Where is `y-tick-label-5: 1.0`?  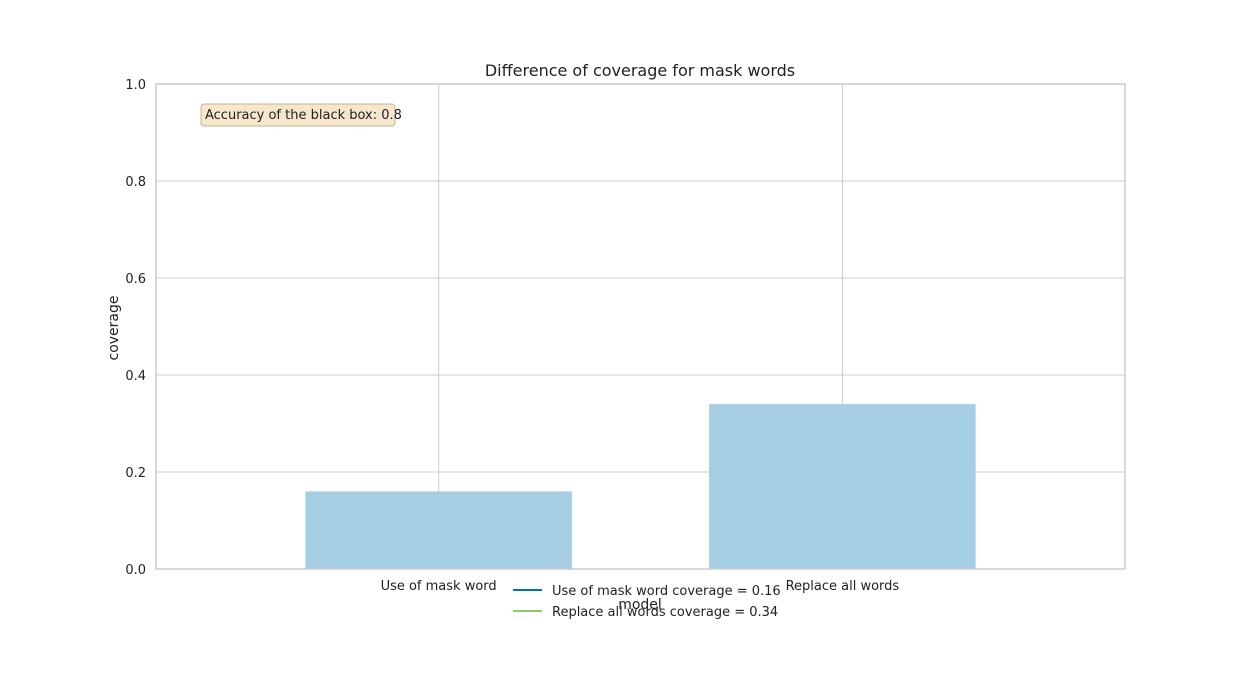 y-tick-label-5: 1.0 is located at coordinates (135, 85).